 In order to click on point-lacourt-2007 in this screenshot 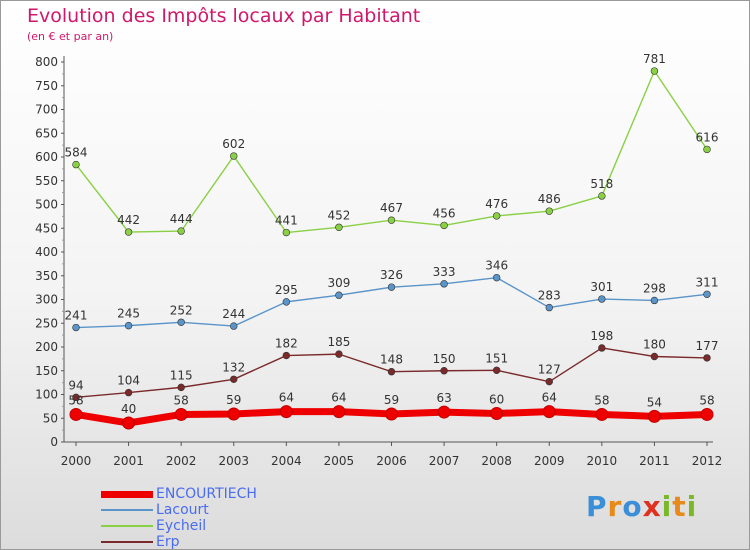, I will do `click(444, 284)`.